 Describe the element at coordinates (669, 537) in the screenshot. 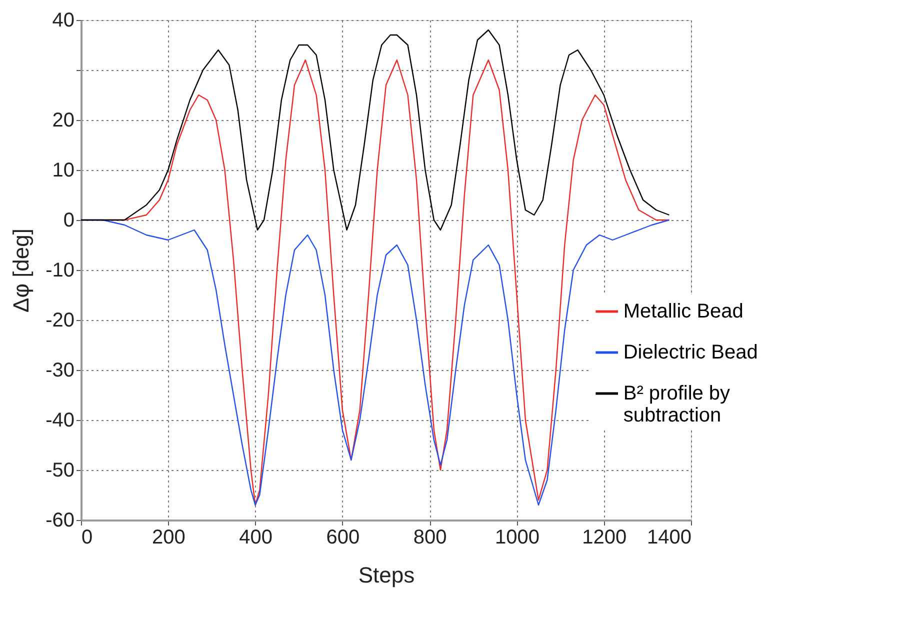

I see `x-tick-label: 1400` at that location.